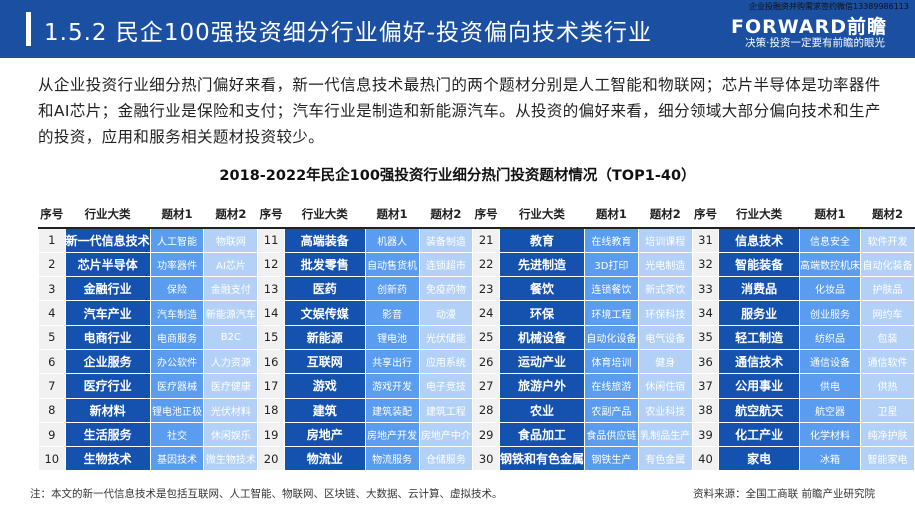 The width and height of the screenshot is (915, 510). What do you see at coordinates (830, 264) in the screenshot?
I see `topic1-cell: 高端数控机床` at bounding box center [830, 264].